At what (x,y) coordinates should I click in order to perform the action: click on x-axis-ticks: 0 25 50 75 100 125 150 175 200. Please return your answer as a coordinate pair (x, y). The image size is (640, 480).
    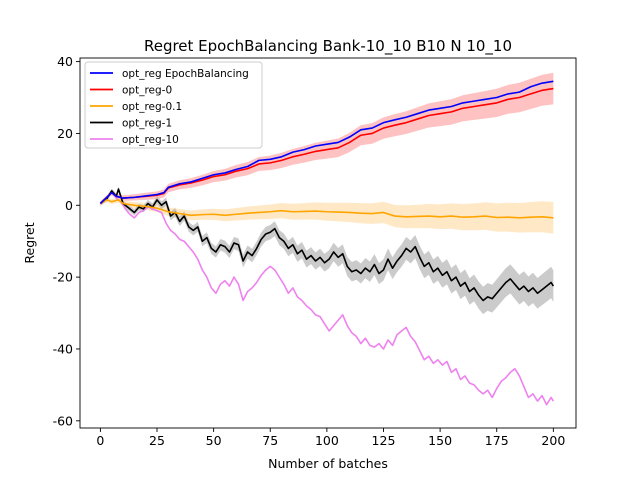
    Looking at the image, I should click on (330, 438).